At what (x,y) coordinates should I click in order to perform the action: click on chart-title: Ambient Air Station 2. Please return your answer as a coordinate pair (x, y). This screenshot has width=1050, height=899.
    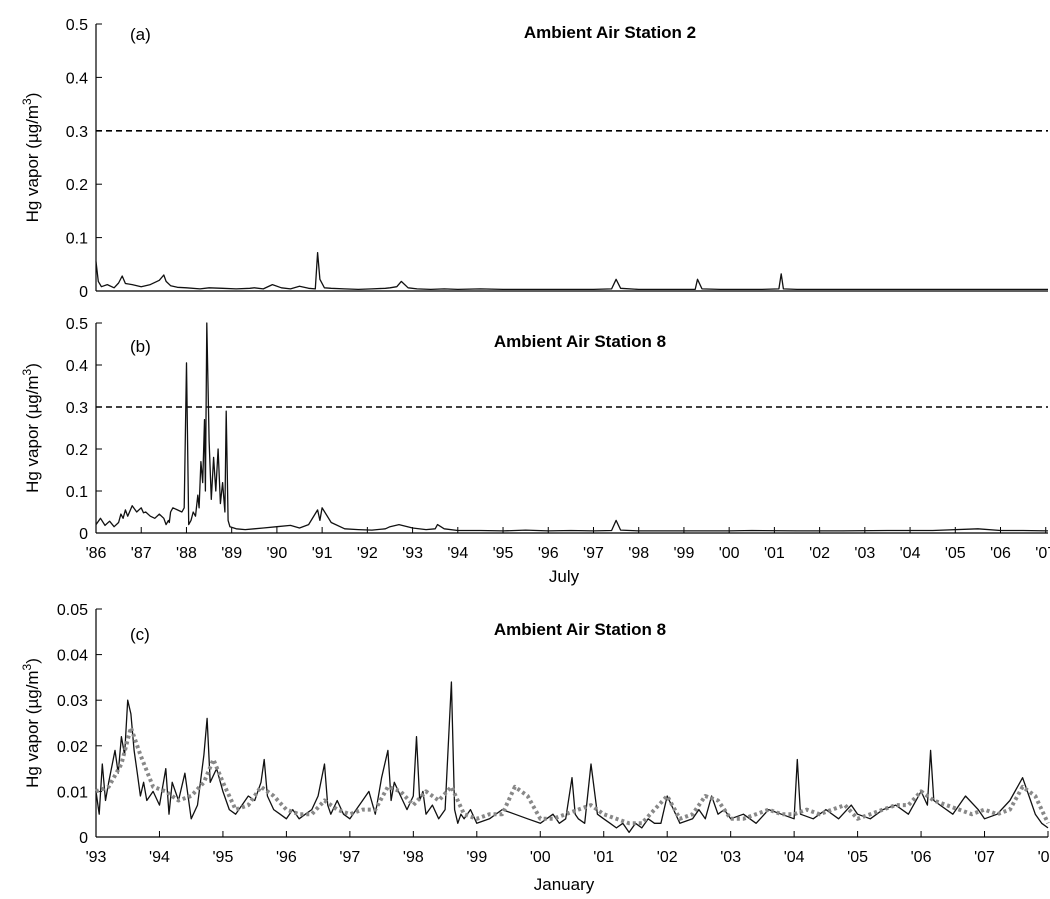
    Looking at the image, I should click on (610, 32).